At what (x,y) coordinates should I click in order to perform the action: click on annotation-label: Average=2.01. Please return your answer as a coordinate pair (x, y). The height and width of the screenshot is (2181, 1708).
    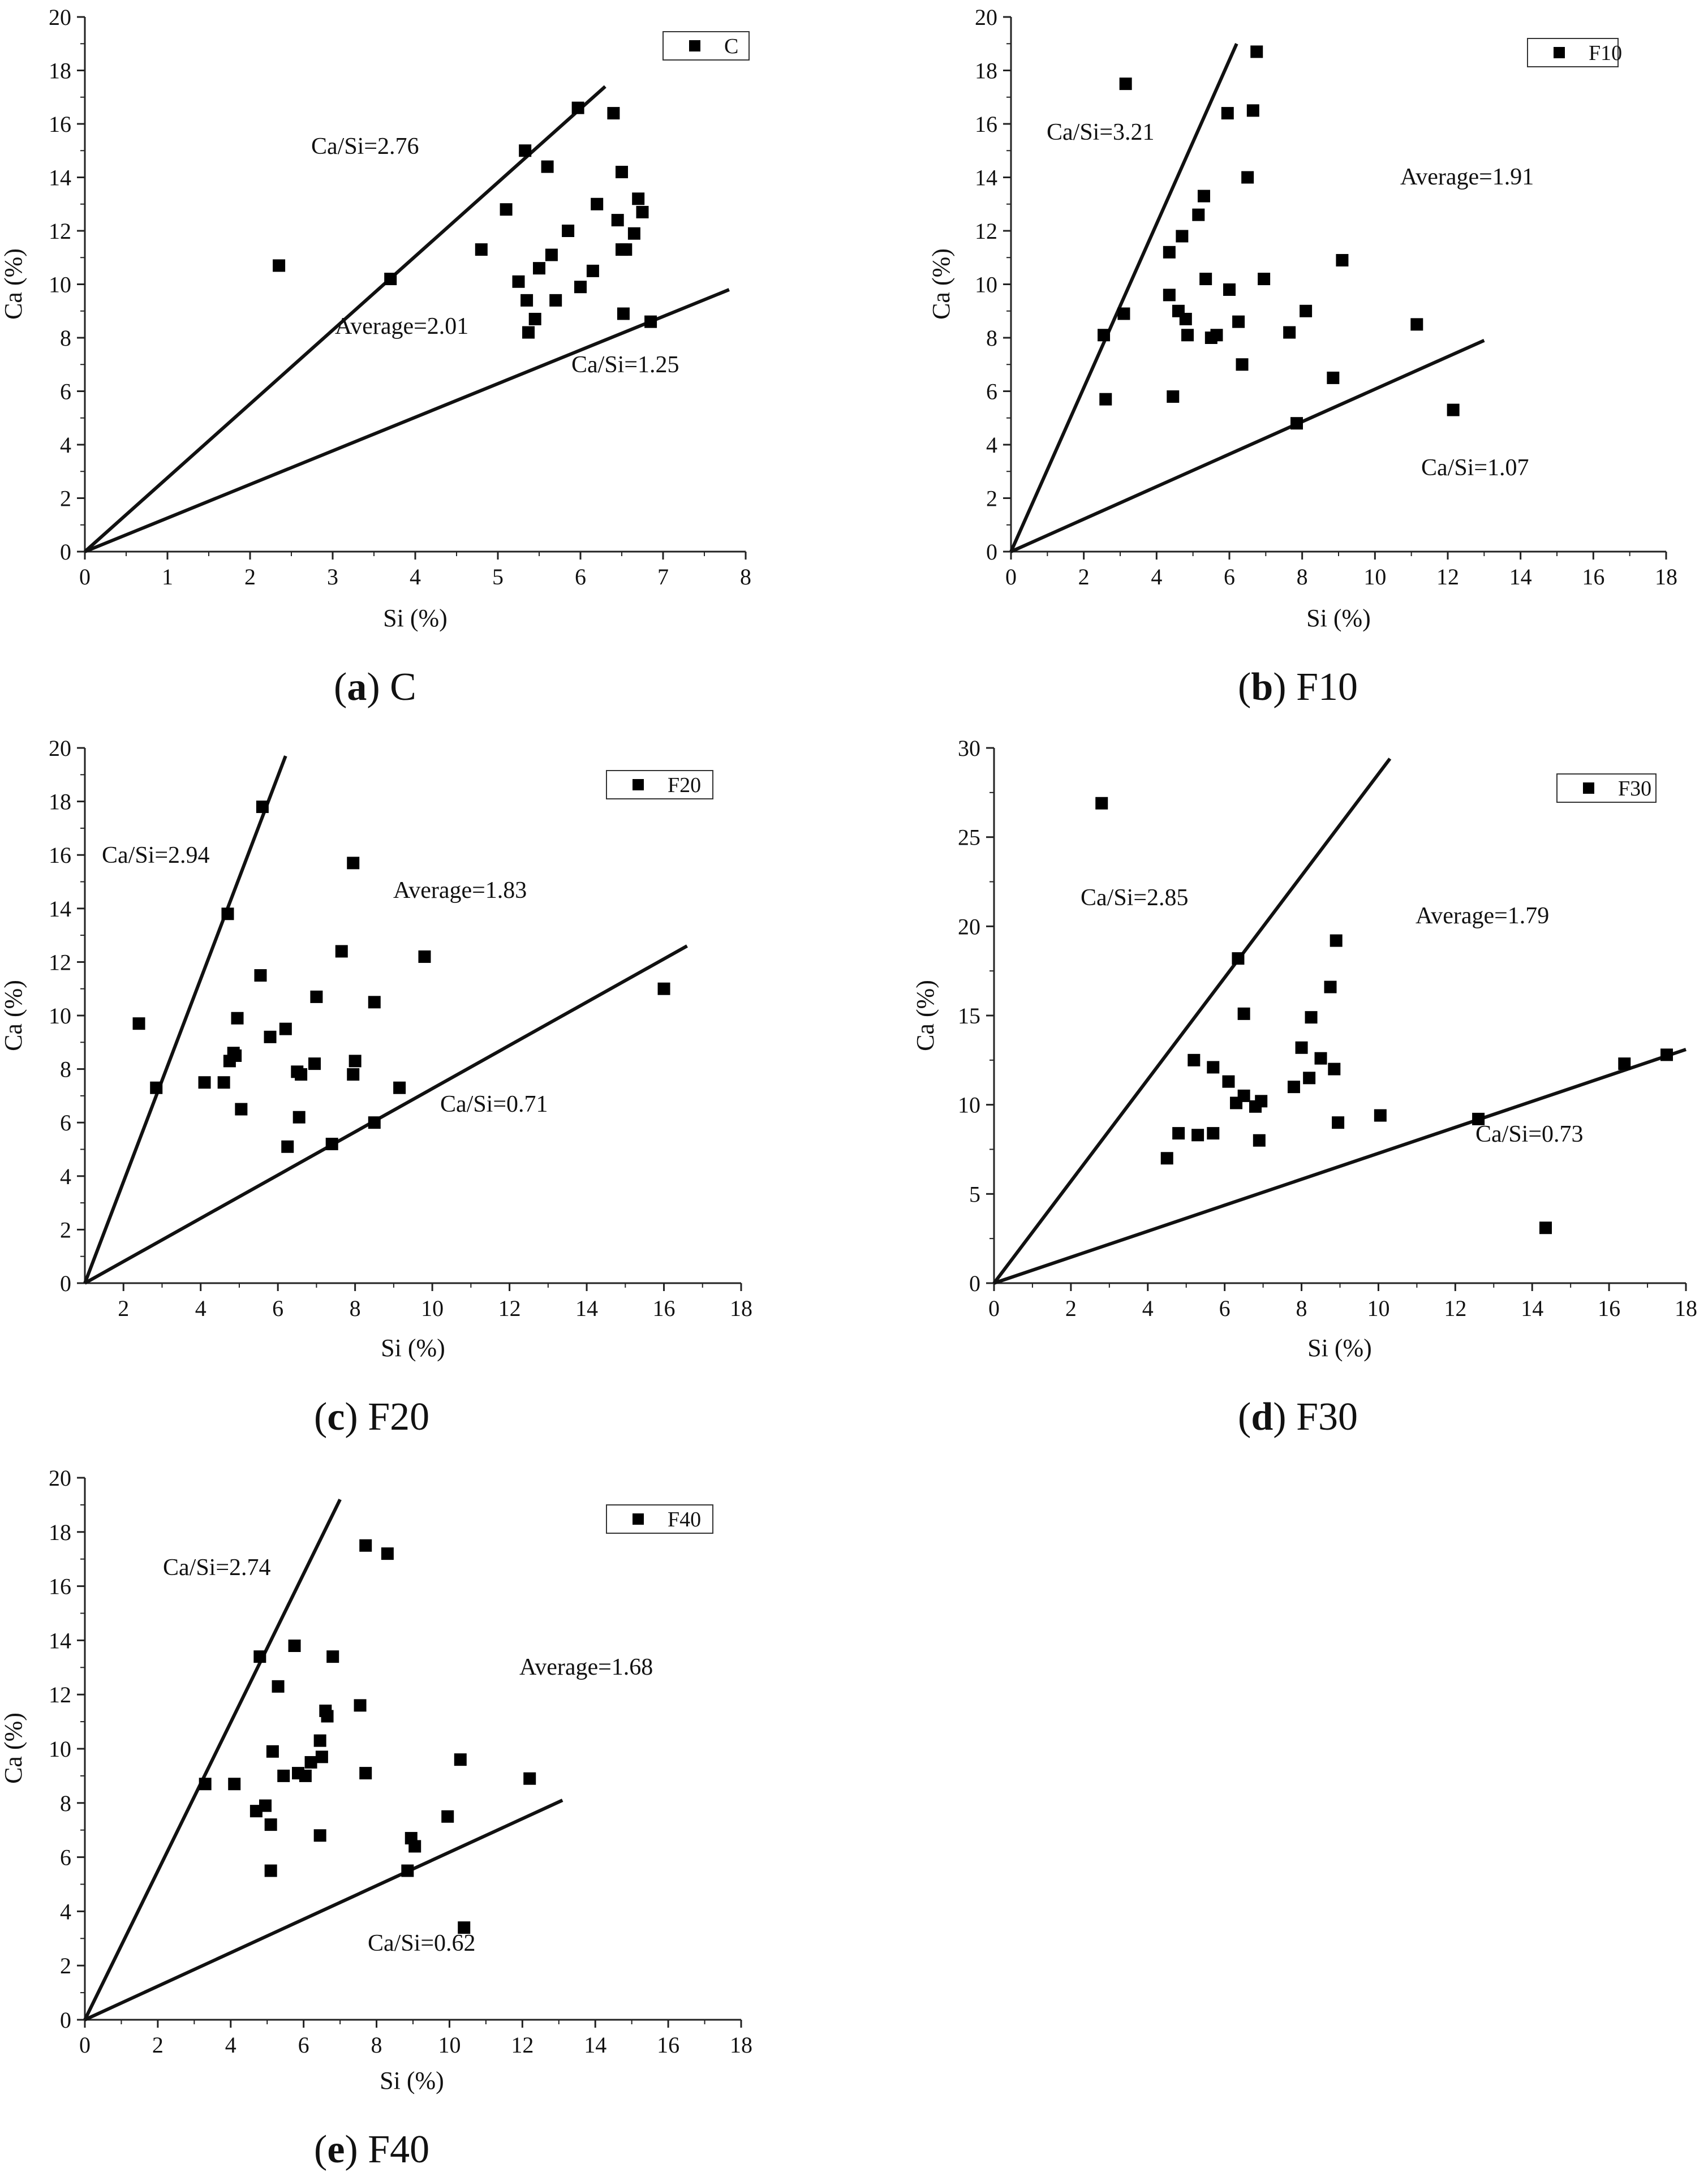
    Looking at the image, I should click on (401, 326).